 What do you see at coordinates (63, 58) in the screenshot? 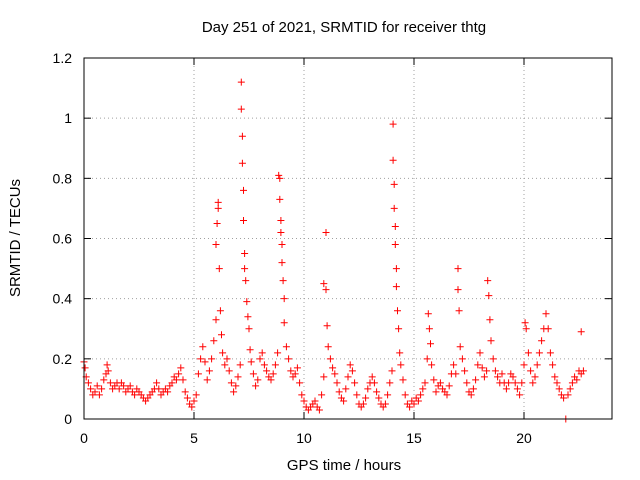
I see `y-tick-label: 1.2` at bounding box center [63, 58].